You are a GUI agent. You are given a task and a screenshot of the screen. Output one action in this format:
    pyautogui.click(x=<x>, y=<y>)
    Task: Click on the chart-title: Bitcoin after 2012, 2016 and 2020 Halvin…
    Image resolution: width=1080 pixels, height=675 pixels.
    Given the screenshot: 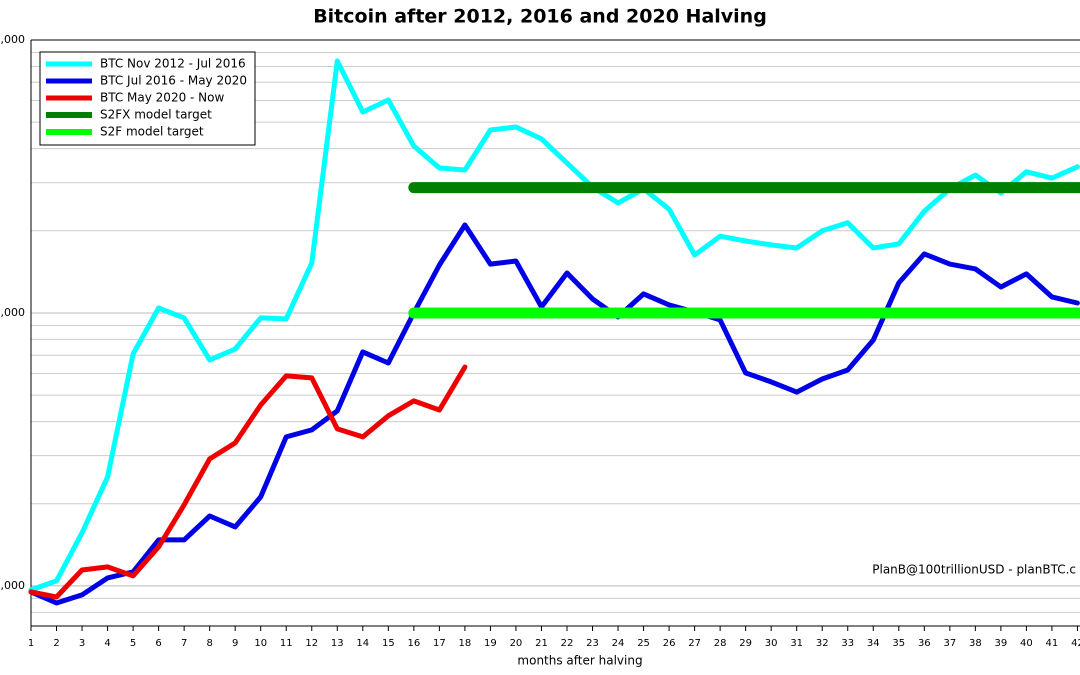 What is the action you would take?
    pyautogui.click(x=540, y=17)
    